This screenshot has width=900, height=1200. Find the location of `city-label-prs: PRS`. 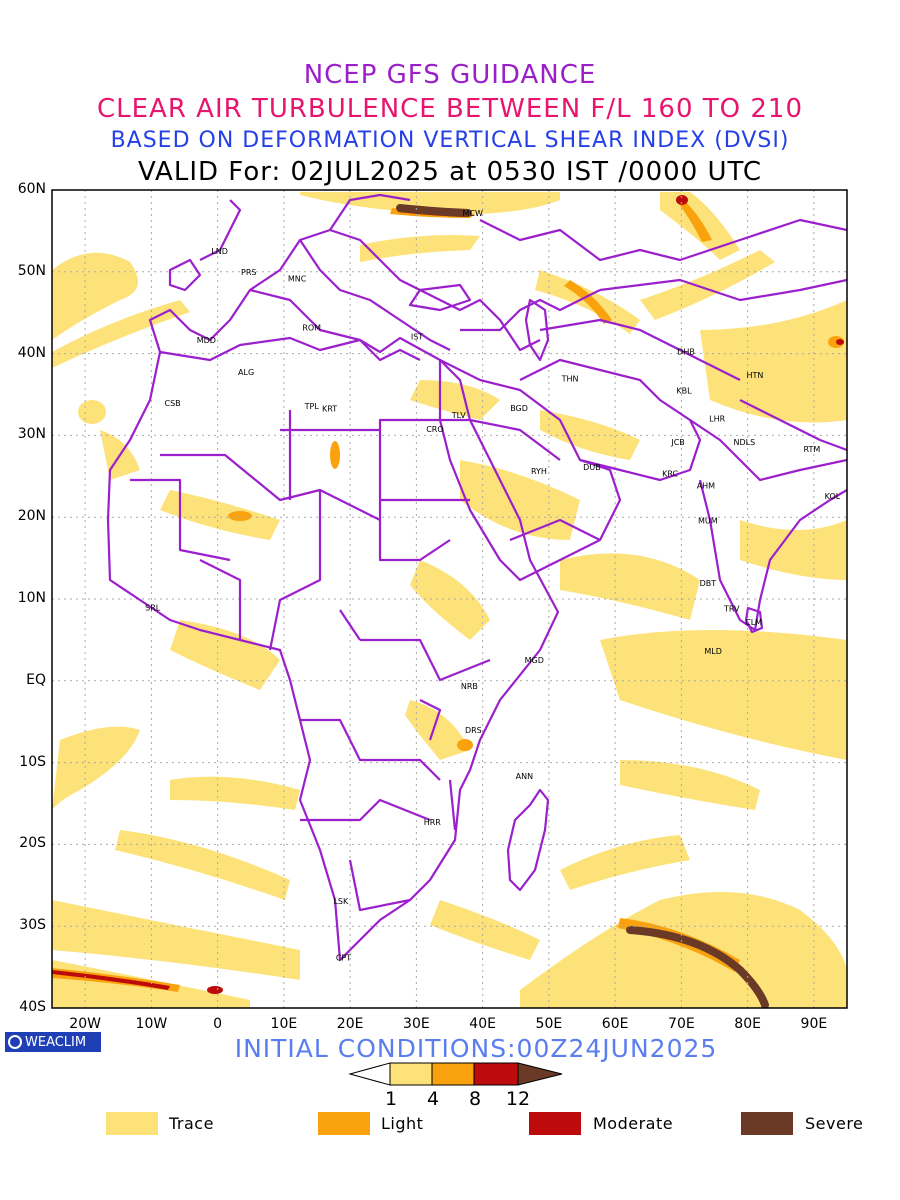

city-label-prs: PRS is located at coordinates (248, 272).